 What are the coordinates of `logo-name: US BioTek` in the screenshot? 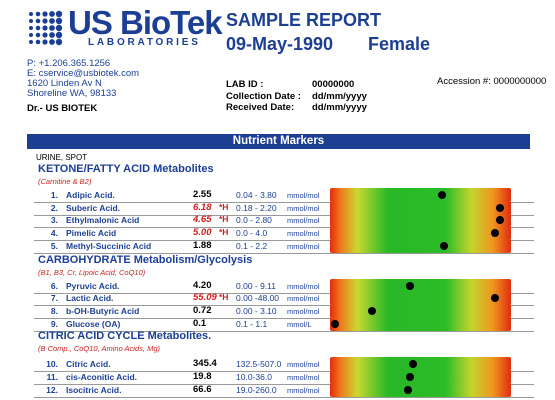 It's located at (145, 22).